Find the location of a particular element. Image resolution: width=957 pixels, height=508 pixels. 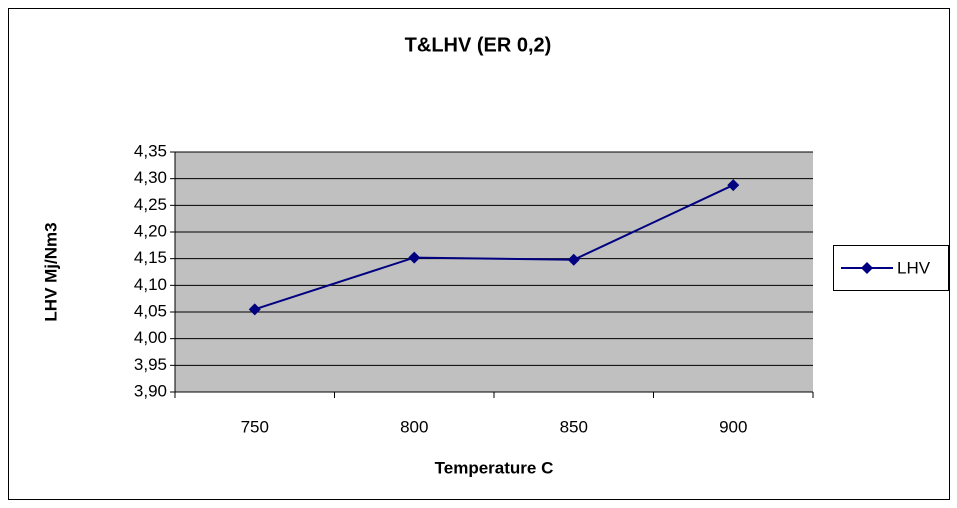

y-tick-label: 4,30 is located at coordinates (150, 177).